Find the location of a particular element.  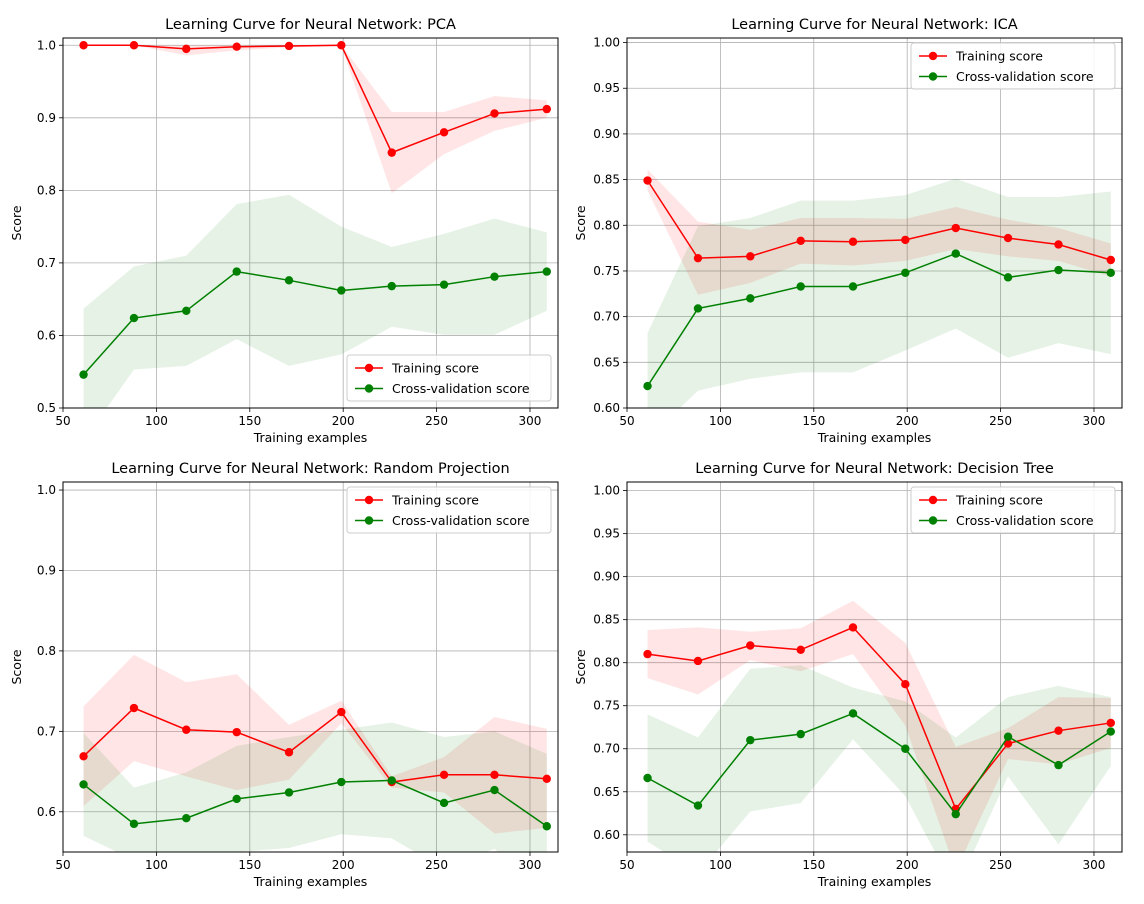

x-axis-label: Training examples is located at coordinates (310, 437).